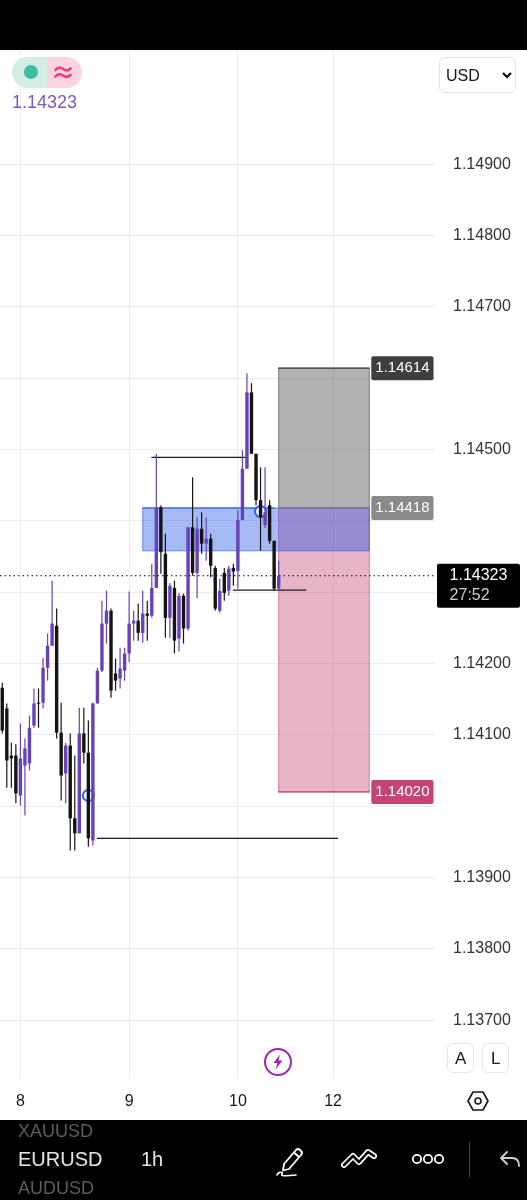 This screenshot has height=1200, width=527. Describe the element at coordinates (45, 102) in the screenshot. I see `annotation: 1.14323` at that location.